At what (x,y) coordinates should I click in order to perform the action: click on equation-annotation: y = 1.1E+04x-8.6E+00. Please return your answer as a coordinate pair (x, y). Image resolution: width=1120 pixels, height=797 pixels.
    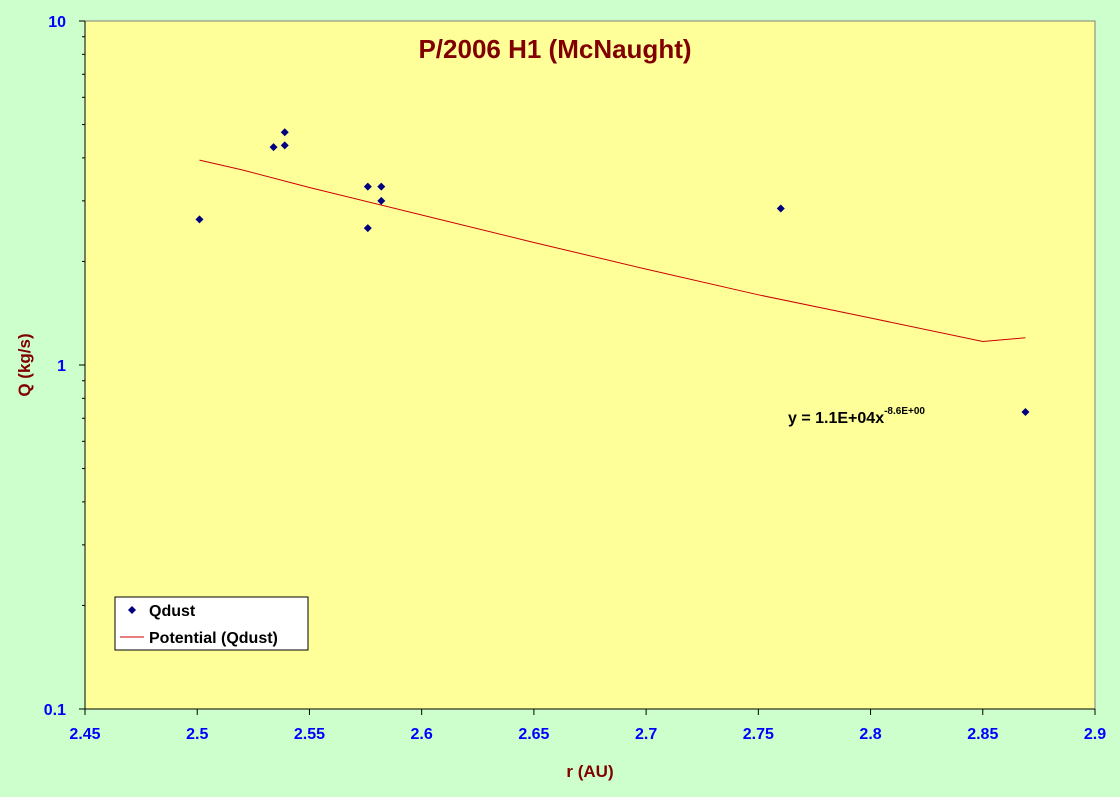
    Looking at the image, I should click on (856, 416).